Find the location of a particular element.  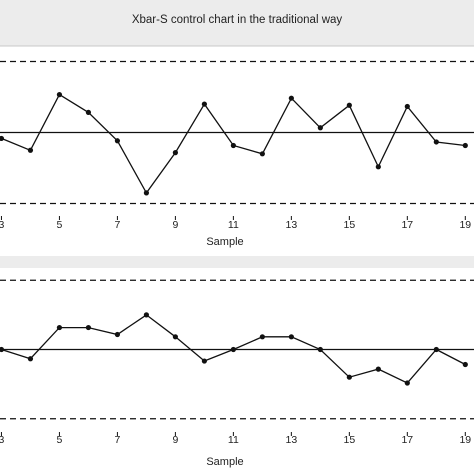

separator-band is located at coordinates (237, 262).